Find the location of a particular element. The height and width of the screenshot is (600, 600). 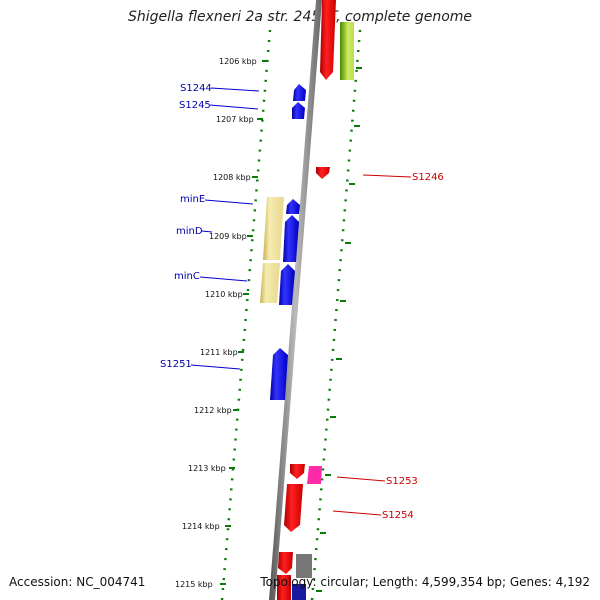

green-feature-light is located at coordinates (350, 51).